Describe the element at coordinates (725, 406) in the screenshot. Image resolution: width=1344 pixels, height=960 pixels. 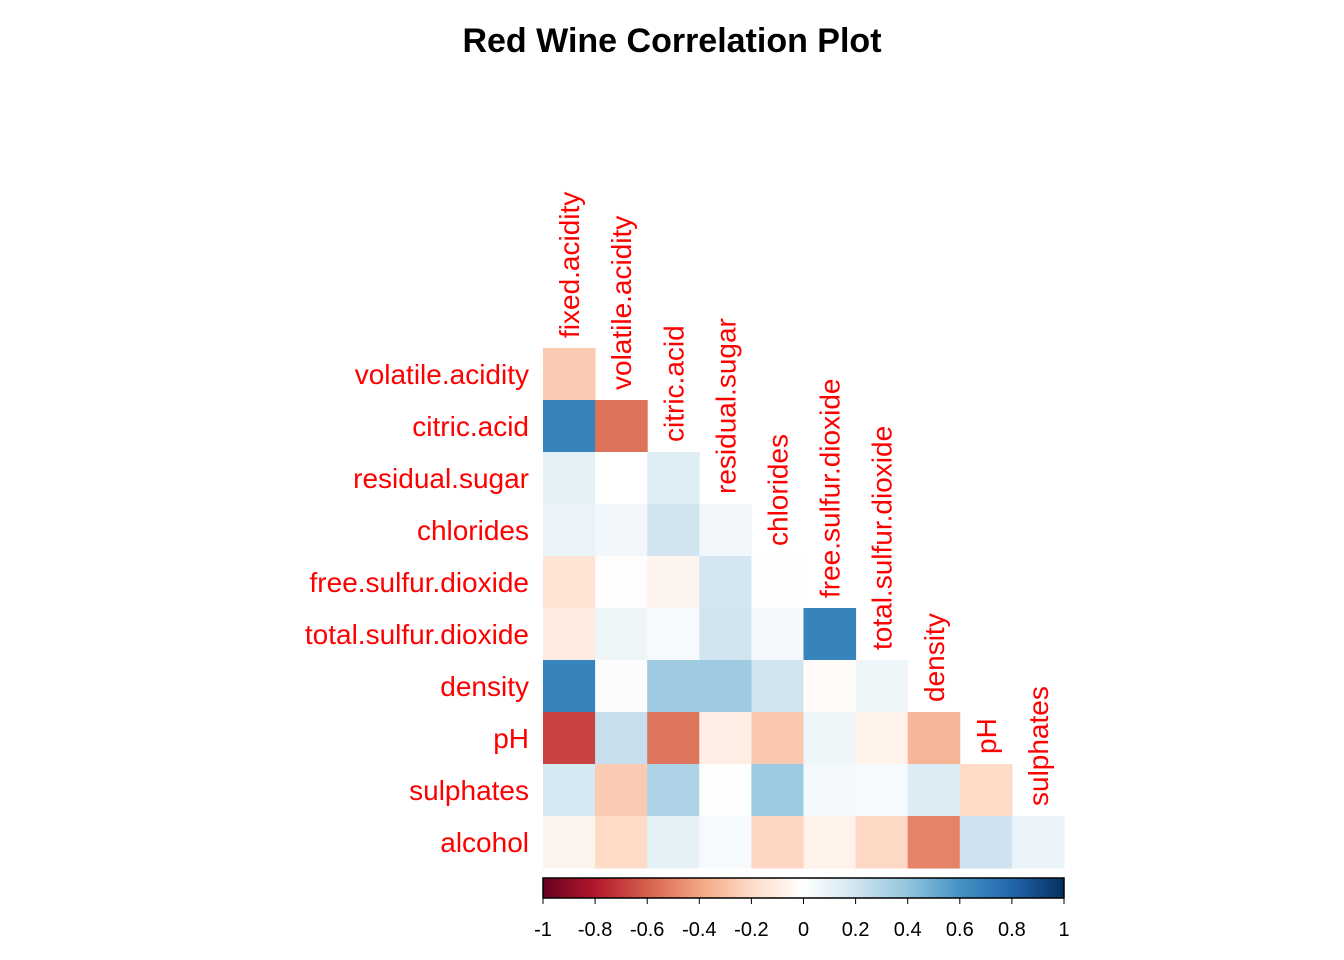
I see `column-label-residual.sugar: residual.sugar` at that location.